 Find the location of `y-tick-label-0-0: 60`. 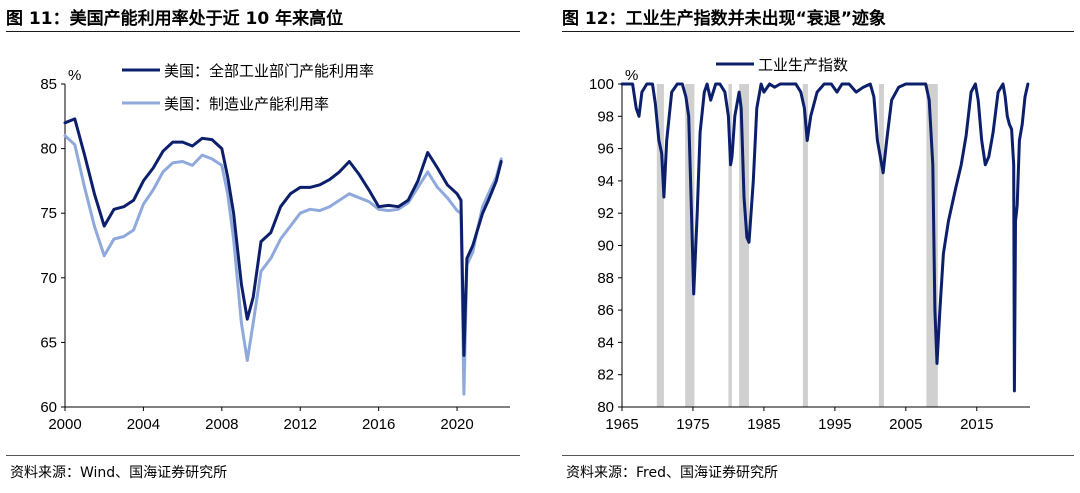

y-tick-label-0-0: 60 is located at coordinates (48, 407).